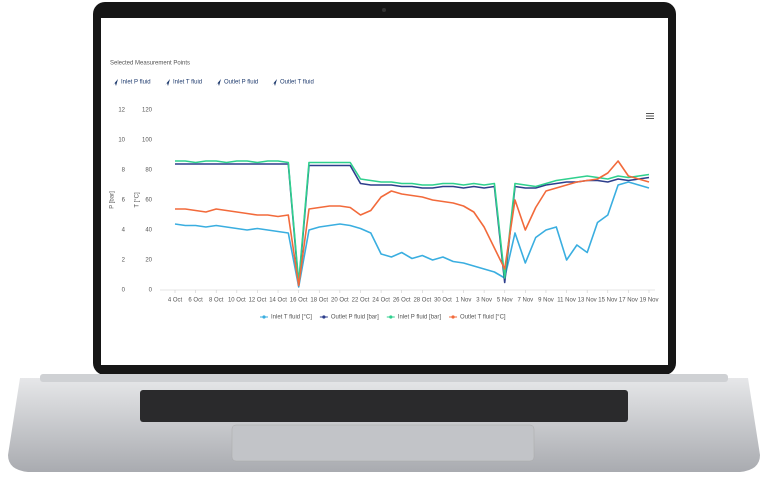 Image resolution: width=768 pixels, height=493 pixels. Describe the element at coordinates (648, 301) in the screenshot. I see `x-tick-label: 19 Nov` at that location.